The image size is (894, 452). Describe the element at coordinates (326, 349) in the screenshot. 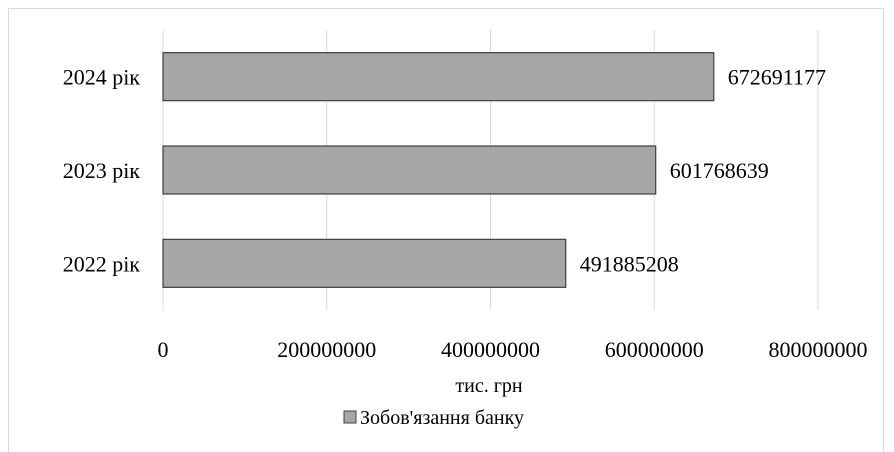

I see `x-tick-label: 200000000` at that location.